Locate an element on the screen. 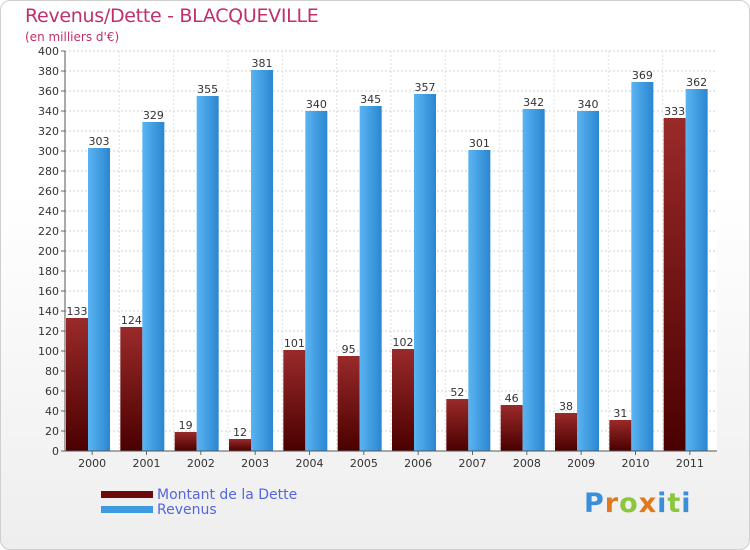  y-tick-label: 220 is located at coordinates (48, 231).